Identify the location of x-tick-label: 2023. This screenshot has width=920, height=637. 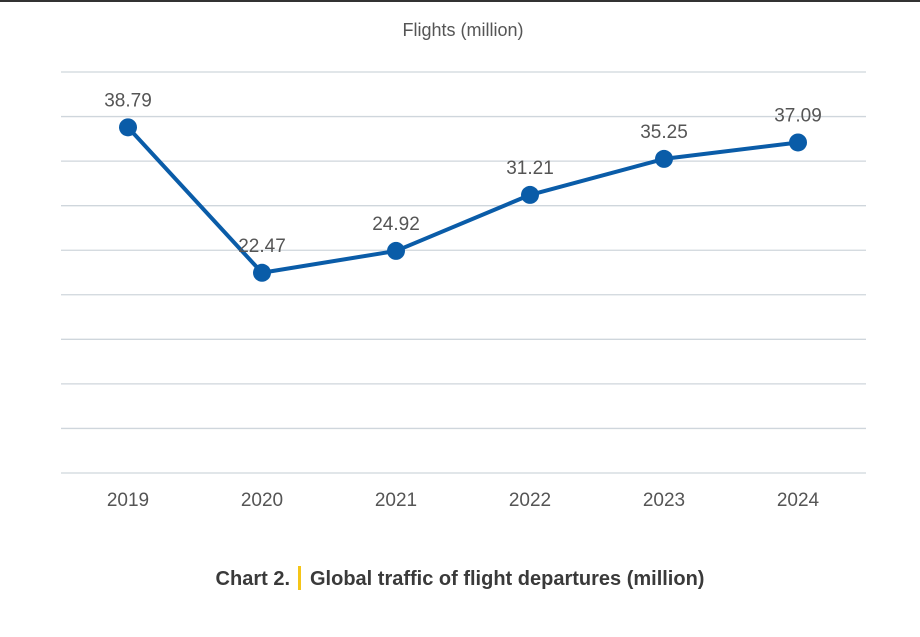
(664, 500).